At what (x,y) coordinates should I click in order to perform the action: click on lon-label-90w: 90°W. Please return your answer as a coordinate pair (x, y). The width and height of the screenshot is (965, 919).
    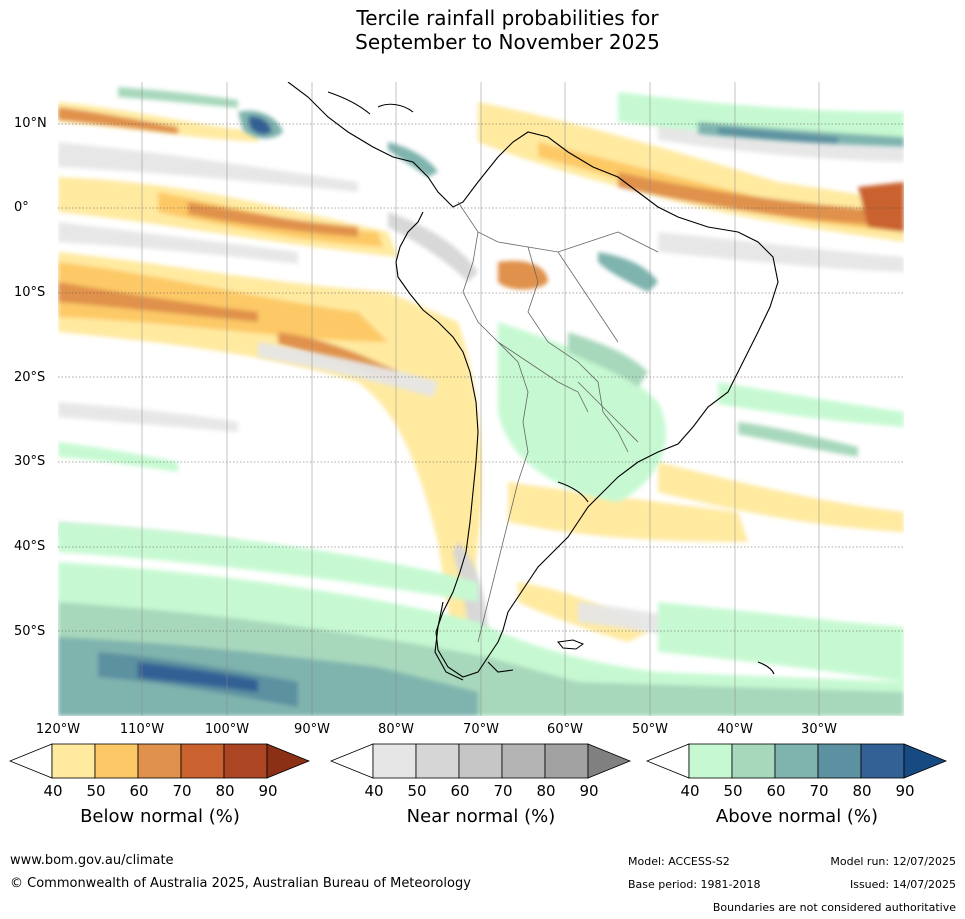
    Looking at the image, I should click on (312, 729).